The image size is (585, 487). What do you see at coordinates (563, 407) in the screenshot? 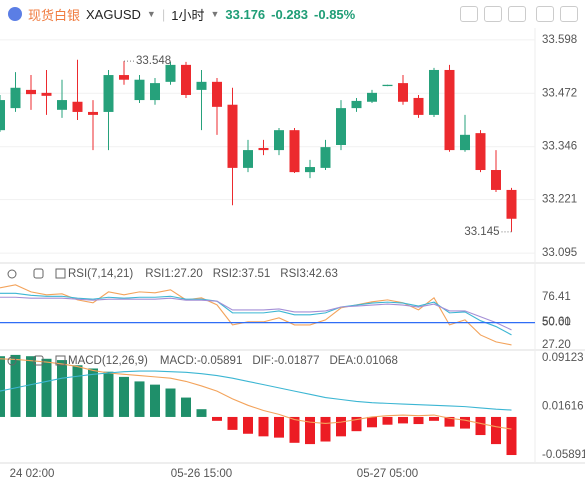
I see `y-tick-label: 0.01616` at bounding box center [563, 407].